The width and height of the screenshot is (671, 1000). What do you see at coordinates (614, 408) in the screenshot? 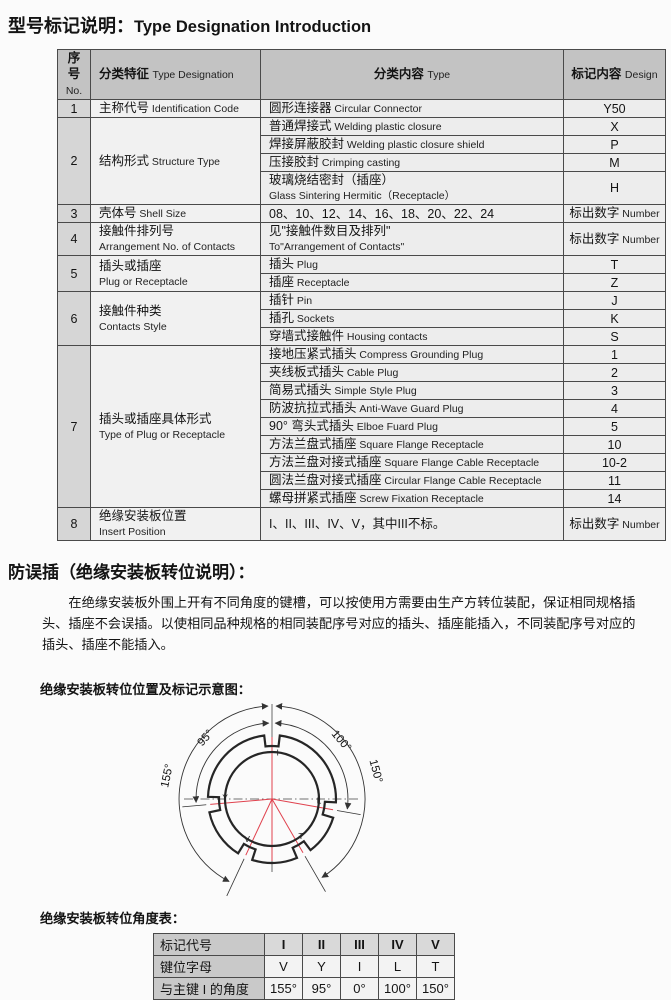
I see `code-cell: 4` at bounding box center [614, 408].